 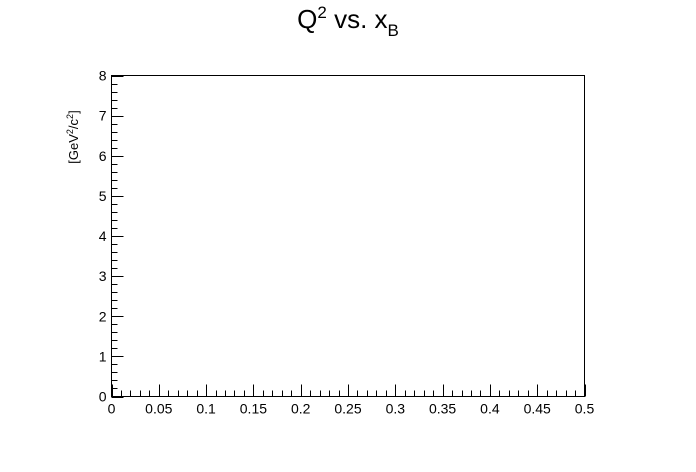 What do you see at coordinates (206, 409) in the screenshot?
I see `x-tick-label: 0.1` at bounding box center [206, 409].